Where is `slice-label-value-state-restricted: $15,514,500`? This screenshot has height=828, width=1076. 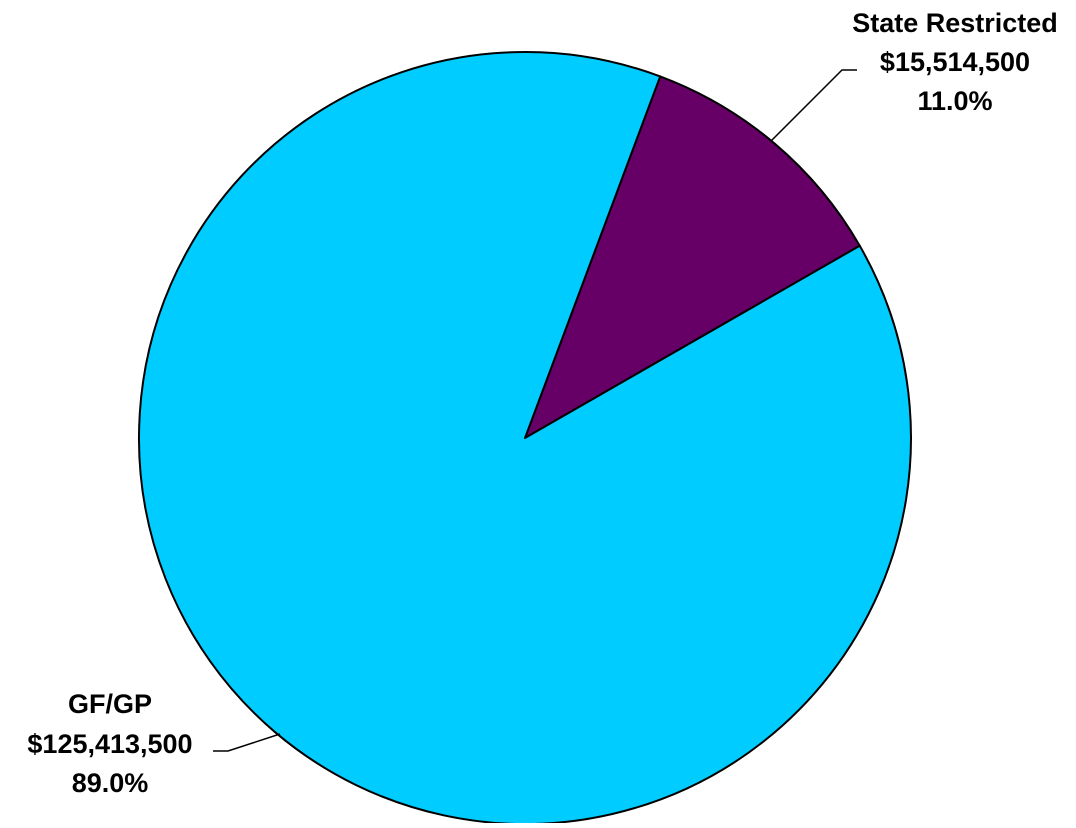
slice-label-value-state-restricted: $15,514,500 is located at coordinates (955, 62).